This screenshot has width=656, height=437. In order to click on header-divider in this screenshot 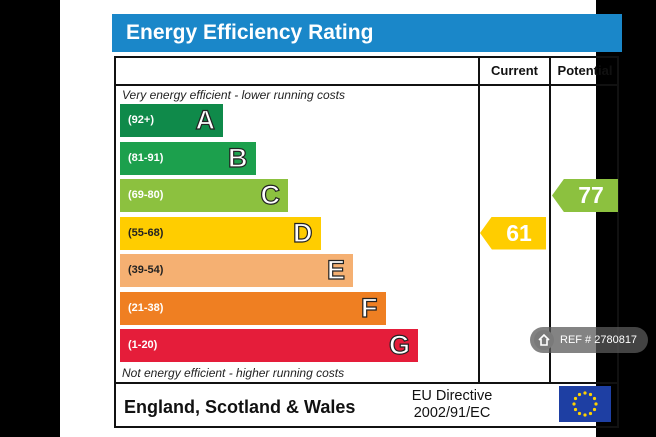, I will do `click(366, 85)`.